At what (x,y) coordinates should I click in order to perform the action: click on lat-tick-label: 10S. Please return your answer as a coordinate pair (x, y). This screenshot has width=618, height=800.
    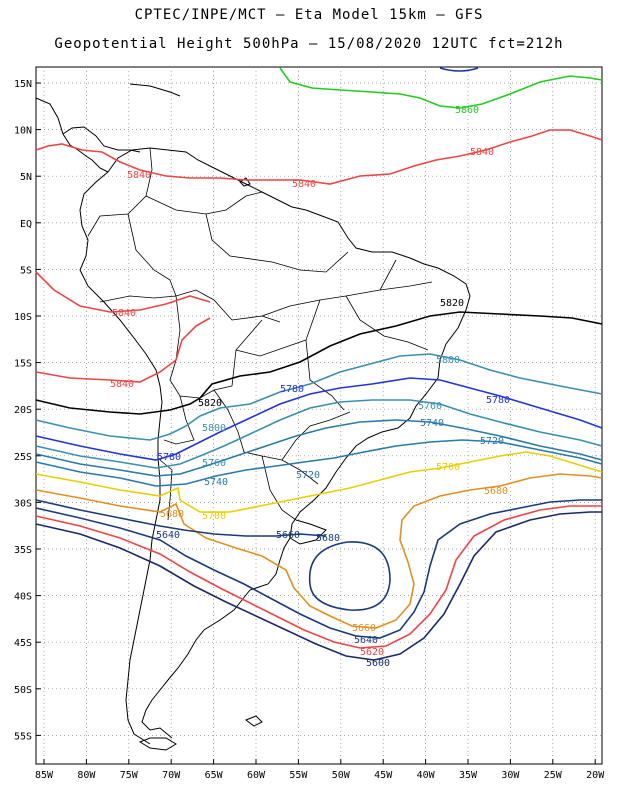
    Looking at the image, I should click on (23, 317).